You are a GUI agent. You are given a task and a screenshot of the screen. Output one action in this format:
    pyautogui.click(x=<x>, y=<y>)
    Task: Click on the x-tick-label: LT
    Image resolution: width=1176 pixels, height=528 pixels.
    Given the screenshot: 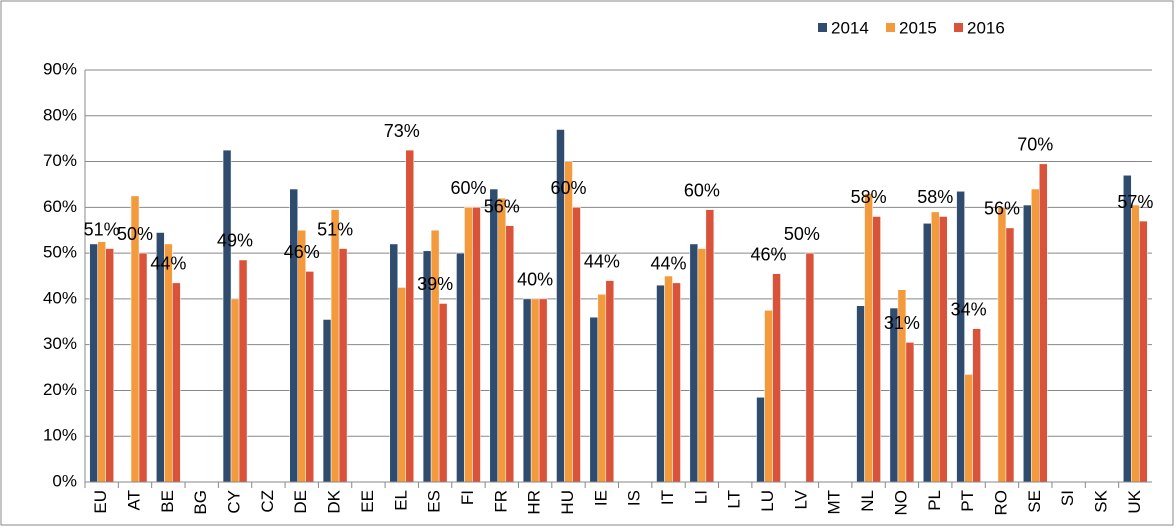 What is the action you would take?
    pyautogui.click(x=734, y=499)
    